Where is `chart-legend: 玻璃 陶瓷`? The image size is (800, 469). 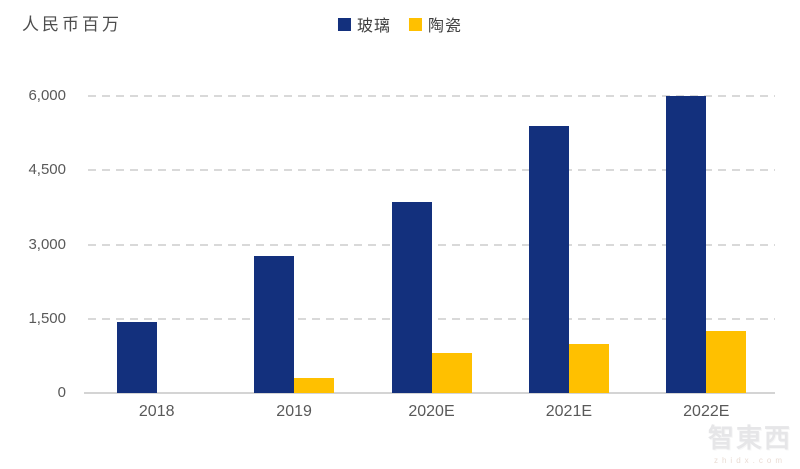
chart-legend: 玻璃 陶瓷 is located at coordinates (399, 24).